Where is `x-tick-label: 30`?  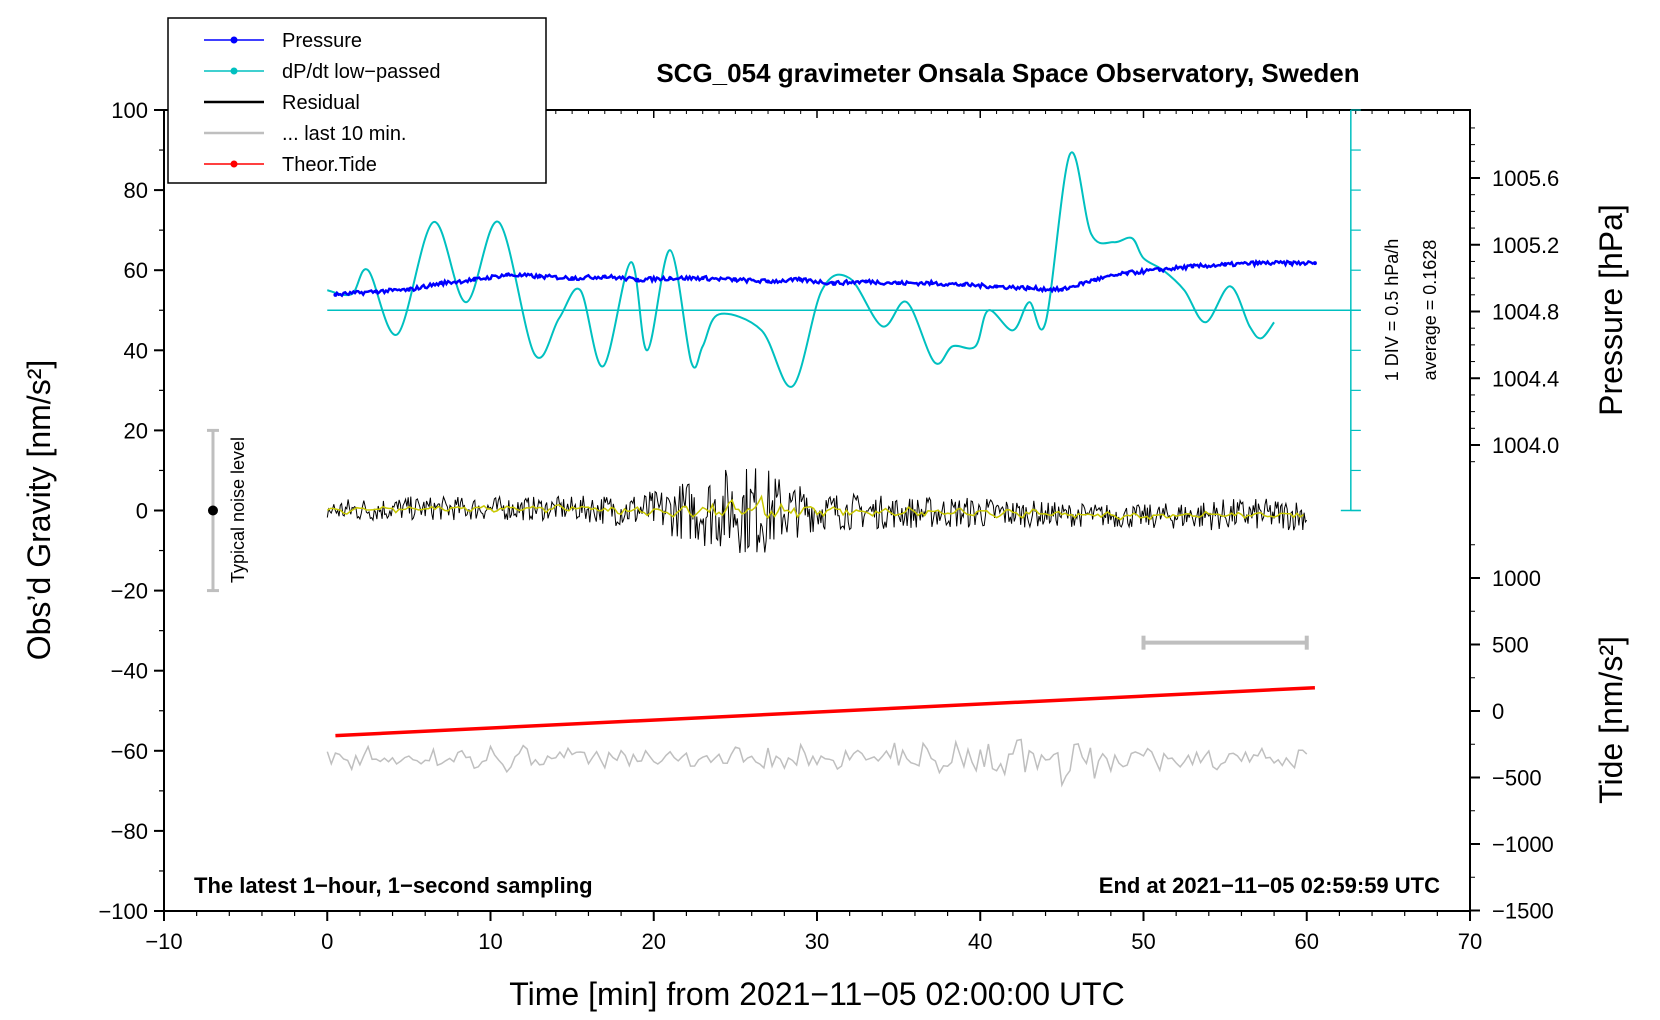
x-tick-label: 30 is located at coordinates (817, 941).